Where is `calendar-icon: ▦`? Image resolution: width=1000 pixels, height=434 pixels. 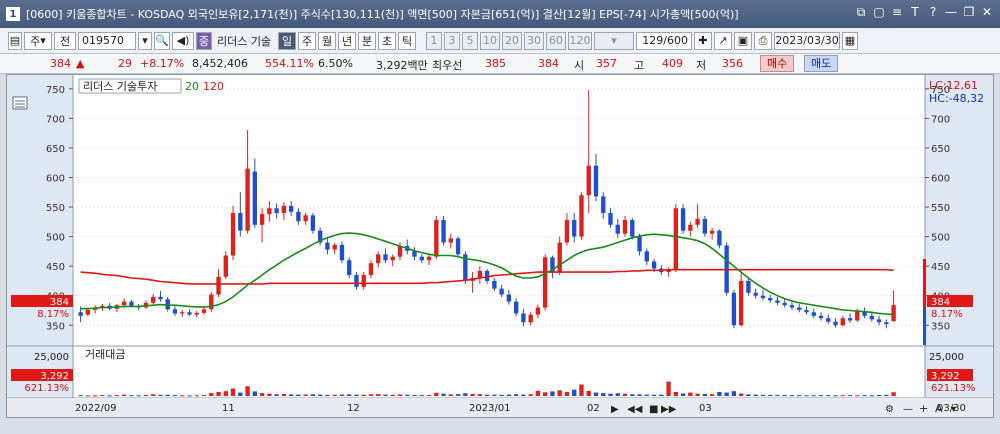
calendar-icon: ▦ is located at coordinates (850, 40).